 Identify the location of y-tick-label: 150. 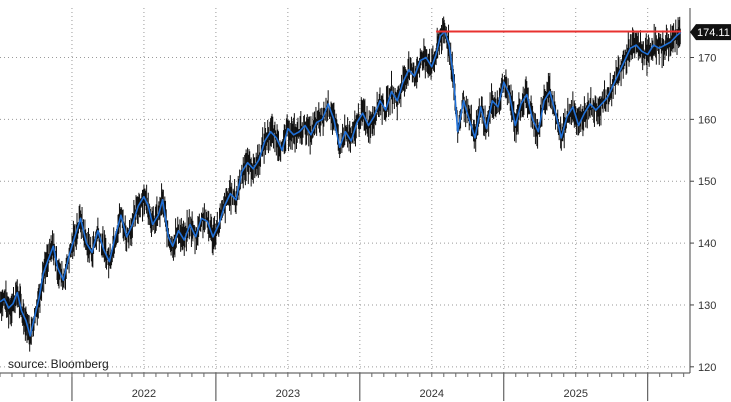
(707, 182).